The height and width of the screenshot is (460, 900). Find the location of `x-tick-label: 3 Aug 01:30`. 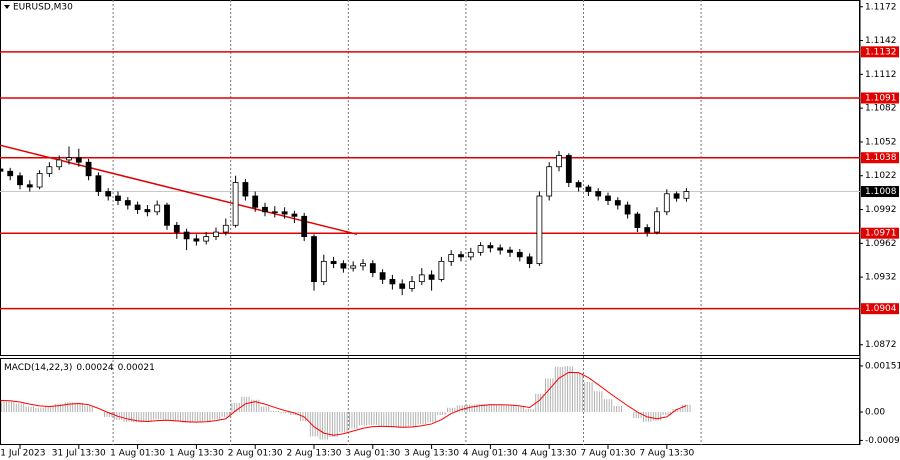

x-tick-label: 3 Aug 01:30 is located at coordinates (372, 454).